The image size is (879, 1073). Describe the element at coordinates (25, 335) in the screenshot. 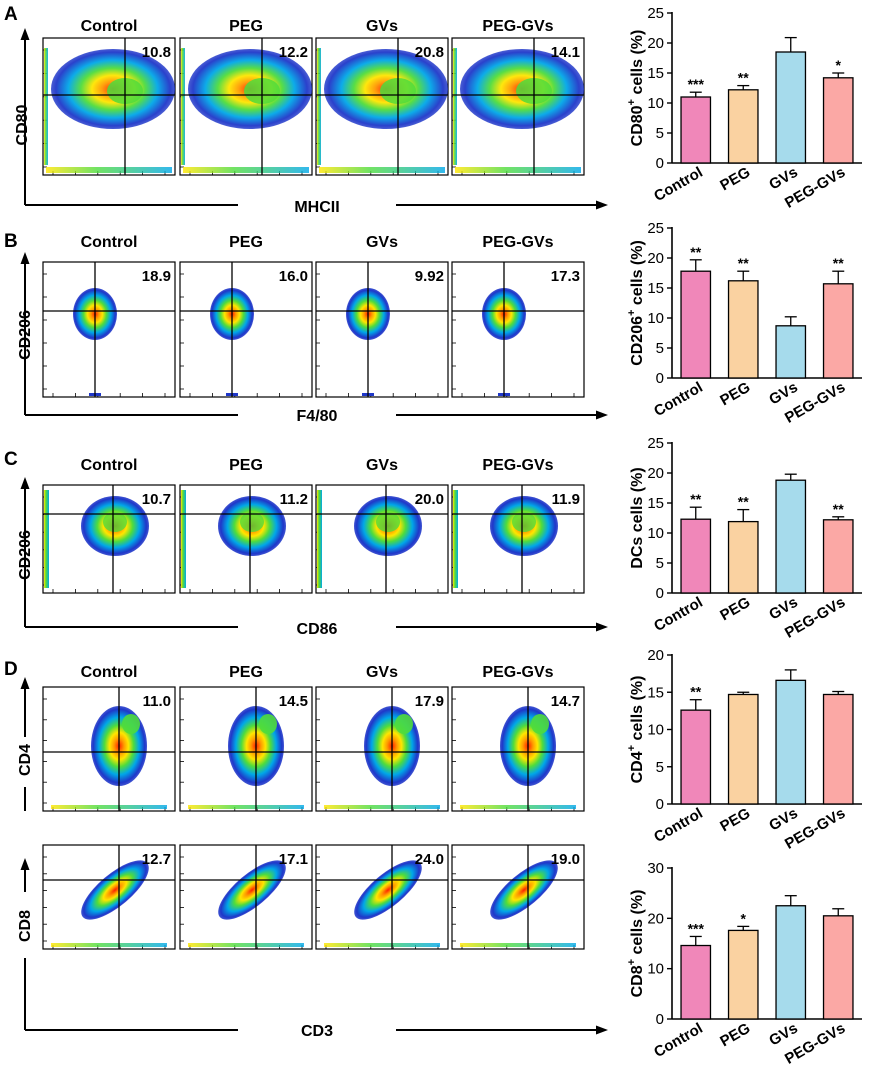

I see `y-marker-cd206-b: CD206` at that location.